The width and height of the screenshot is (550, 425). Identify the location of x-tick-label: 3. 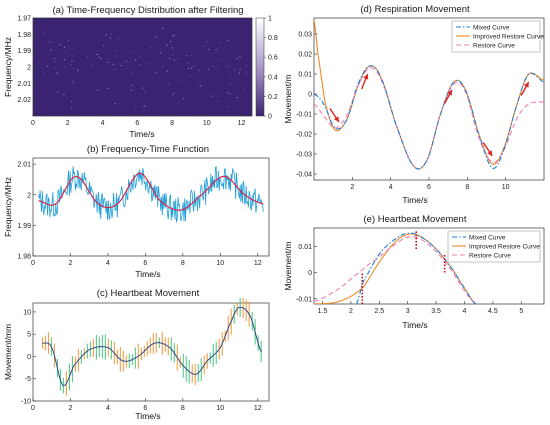
(408, 311).